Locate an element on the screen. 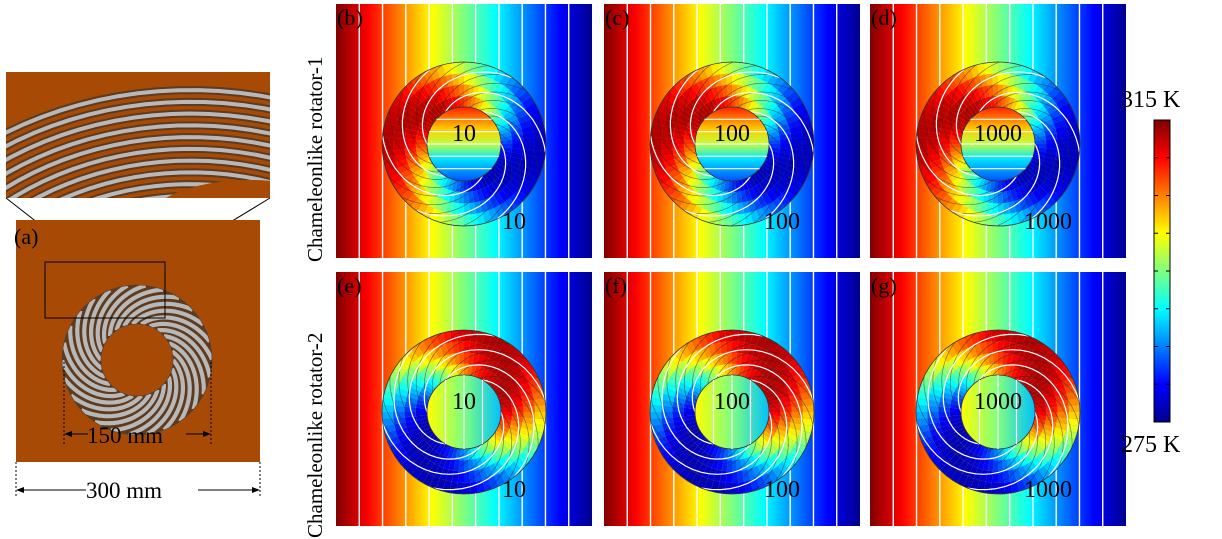 The width and height of the screenshot is (1222, 539). panel-label: (c) is located at coordinates (617, 17).